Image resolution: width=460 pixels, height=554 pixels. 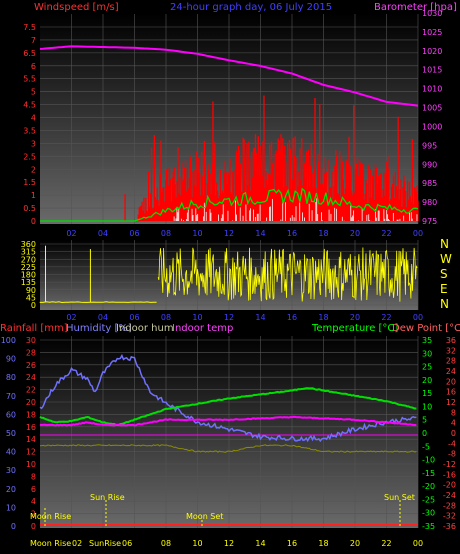 What do you see at coordinates (105, 543) in the screenshot?
I see `bottom-sun-rise: SunRise` at bounding box center [105, 543].